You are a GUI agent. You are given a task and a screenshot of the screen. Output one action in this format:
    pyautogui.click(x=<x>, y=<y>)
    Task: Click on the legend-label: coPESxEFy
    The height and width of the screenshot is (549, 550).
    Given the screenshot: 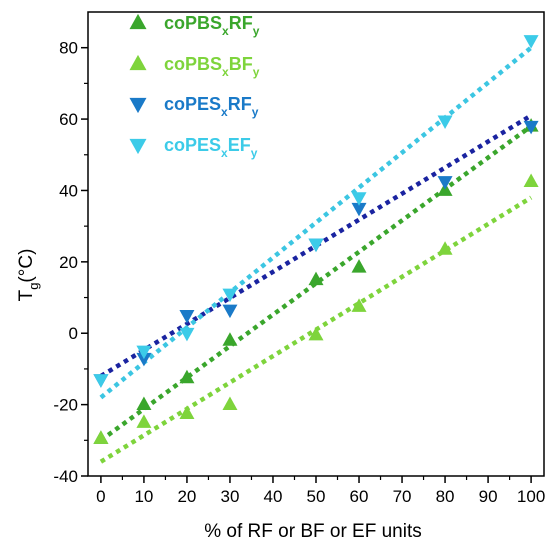 What is the action you would take?
    pyautogui.click(x=211, y=147)
    